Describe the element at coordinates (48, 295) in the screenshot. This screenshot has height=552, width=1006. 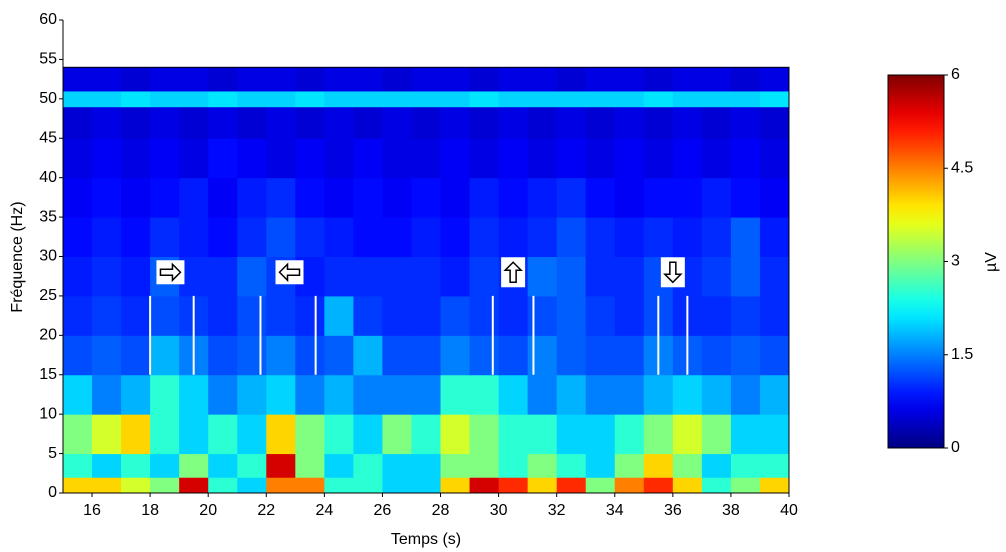
I see `y-tick-label: 25` at that location.